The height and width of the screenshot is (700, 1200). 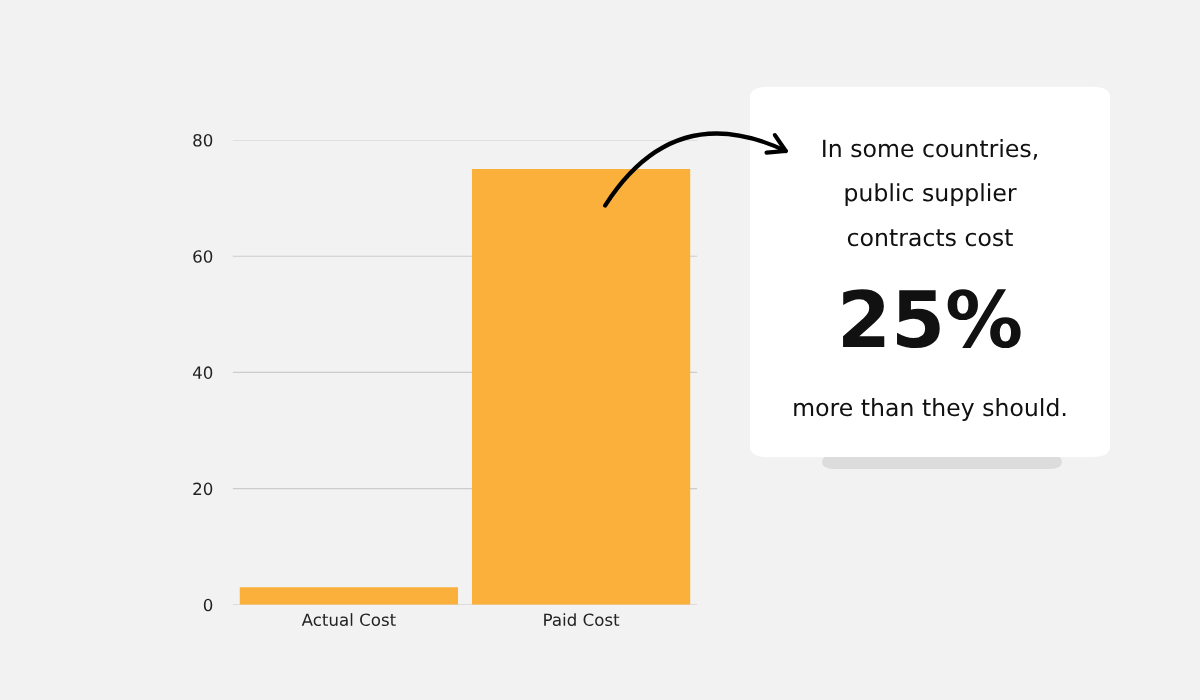 I want to click on text: more than they should., so click(x=930, y=409).